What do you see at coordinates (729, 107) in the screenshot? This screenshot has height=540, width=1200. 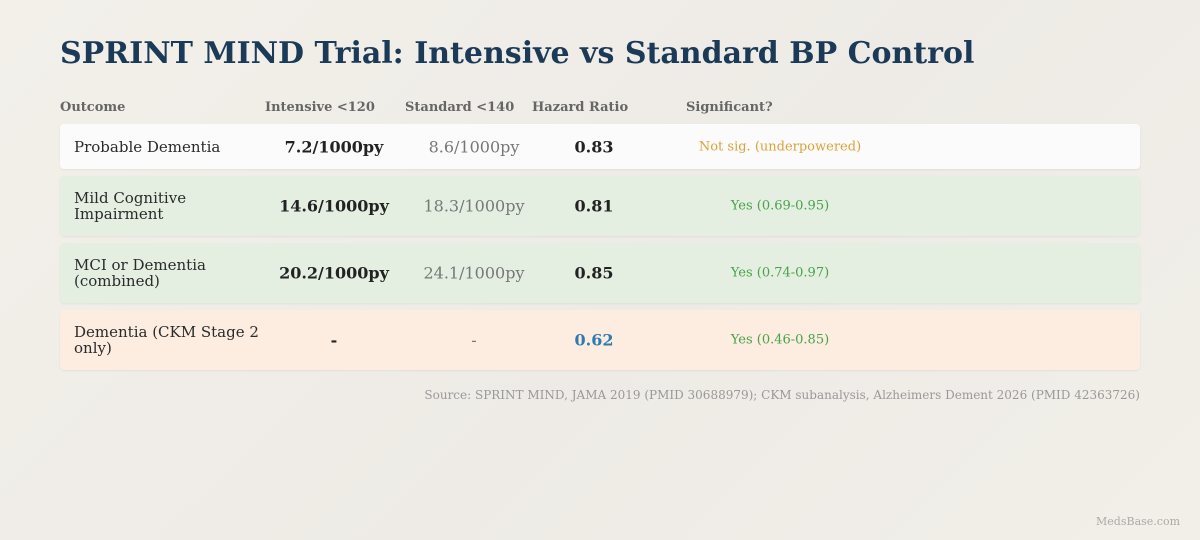 I see `column-header-significant: Significant?` at bounding box center [729, 107].